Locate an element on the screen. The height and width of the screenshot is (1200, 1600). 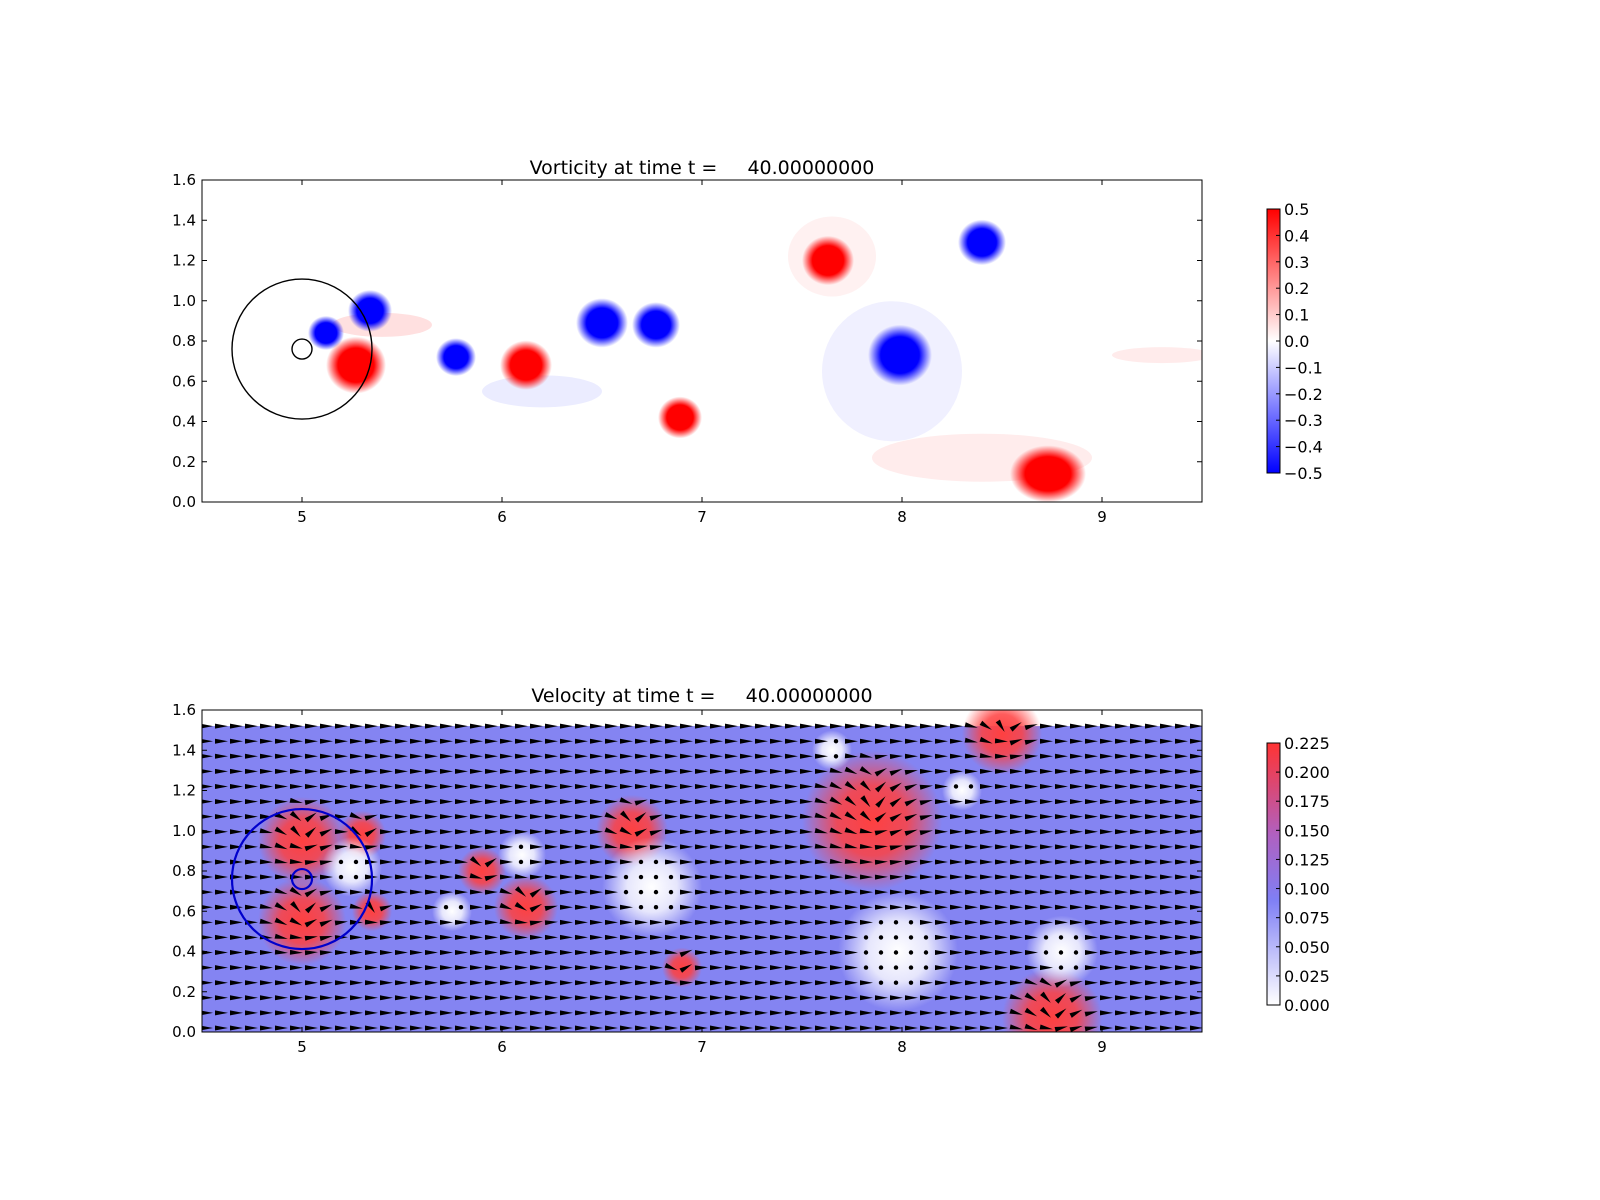
velocity-ytick-label: 0.6 is located at coordinates (184, 911).